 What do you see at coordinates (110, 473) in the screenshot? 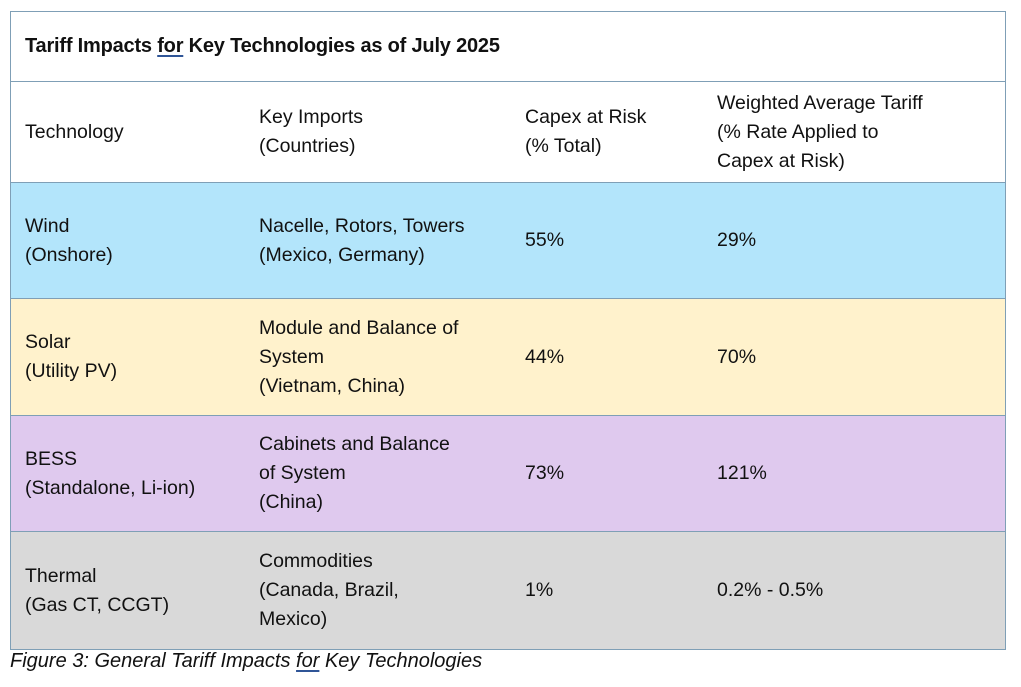
I see `cell-technology: BESS (Standalone, Li-ion)` at bounding box center [110, 473].